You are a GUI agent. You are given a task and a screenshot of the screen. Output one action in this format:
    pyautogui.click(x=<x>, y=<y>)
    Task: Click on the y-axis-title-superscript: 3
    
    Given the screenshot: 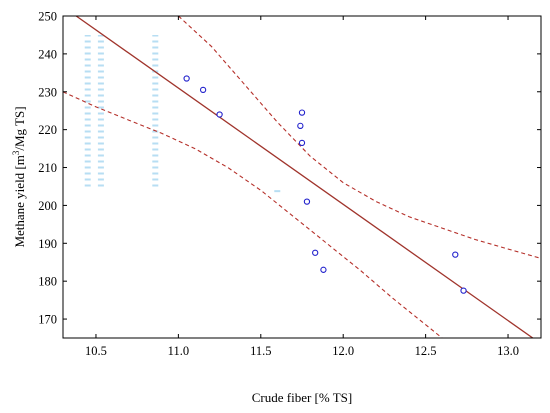 What is the action you would take?
    pyautogui.click(x=16, y=152)
    